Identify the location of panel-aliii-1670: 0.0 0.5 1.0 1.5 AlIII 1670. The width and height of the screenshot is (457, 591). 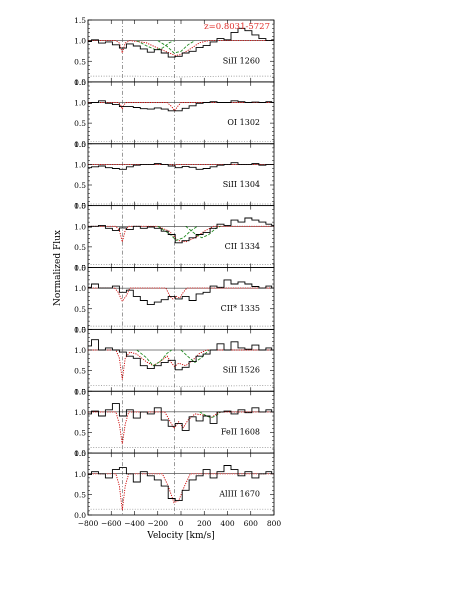
(174, 484).